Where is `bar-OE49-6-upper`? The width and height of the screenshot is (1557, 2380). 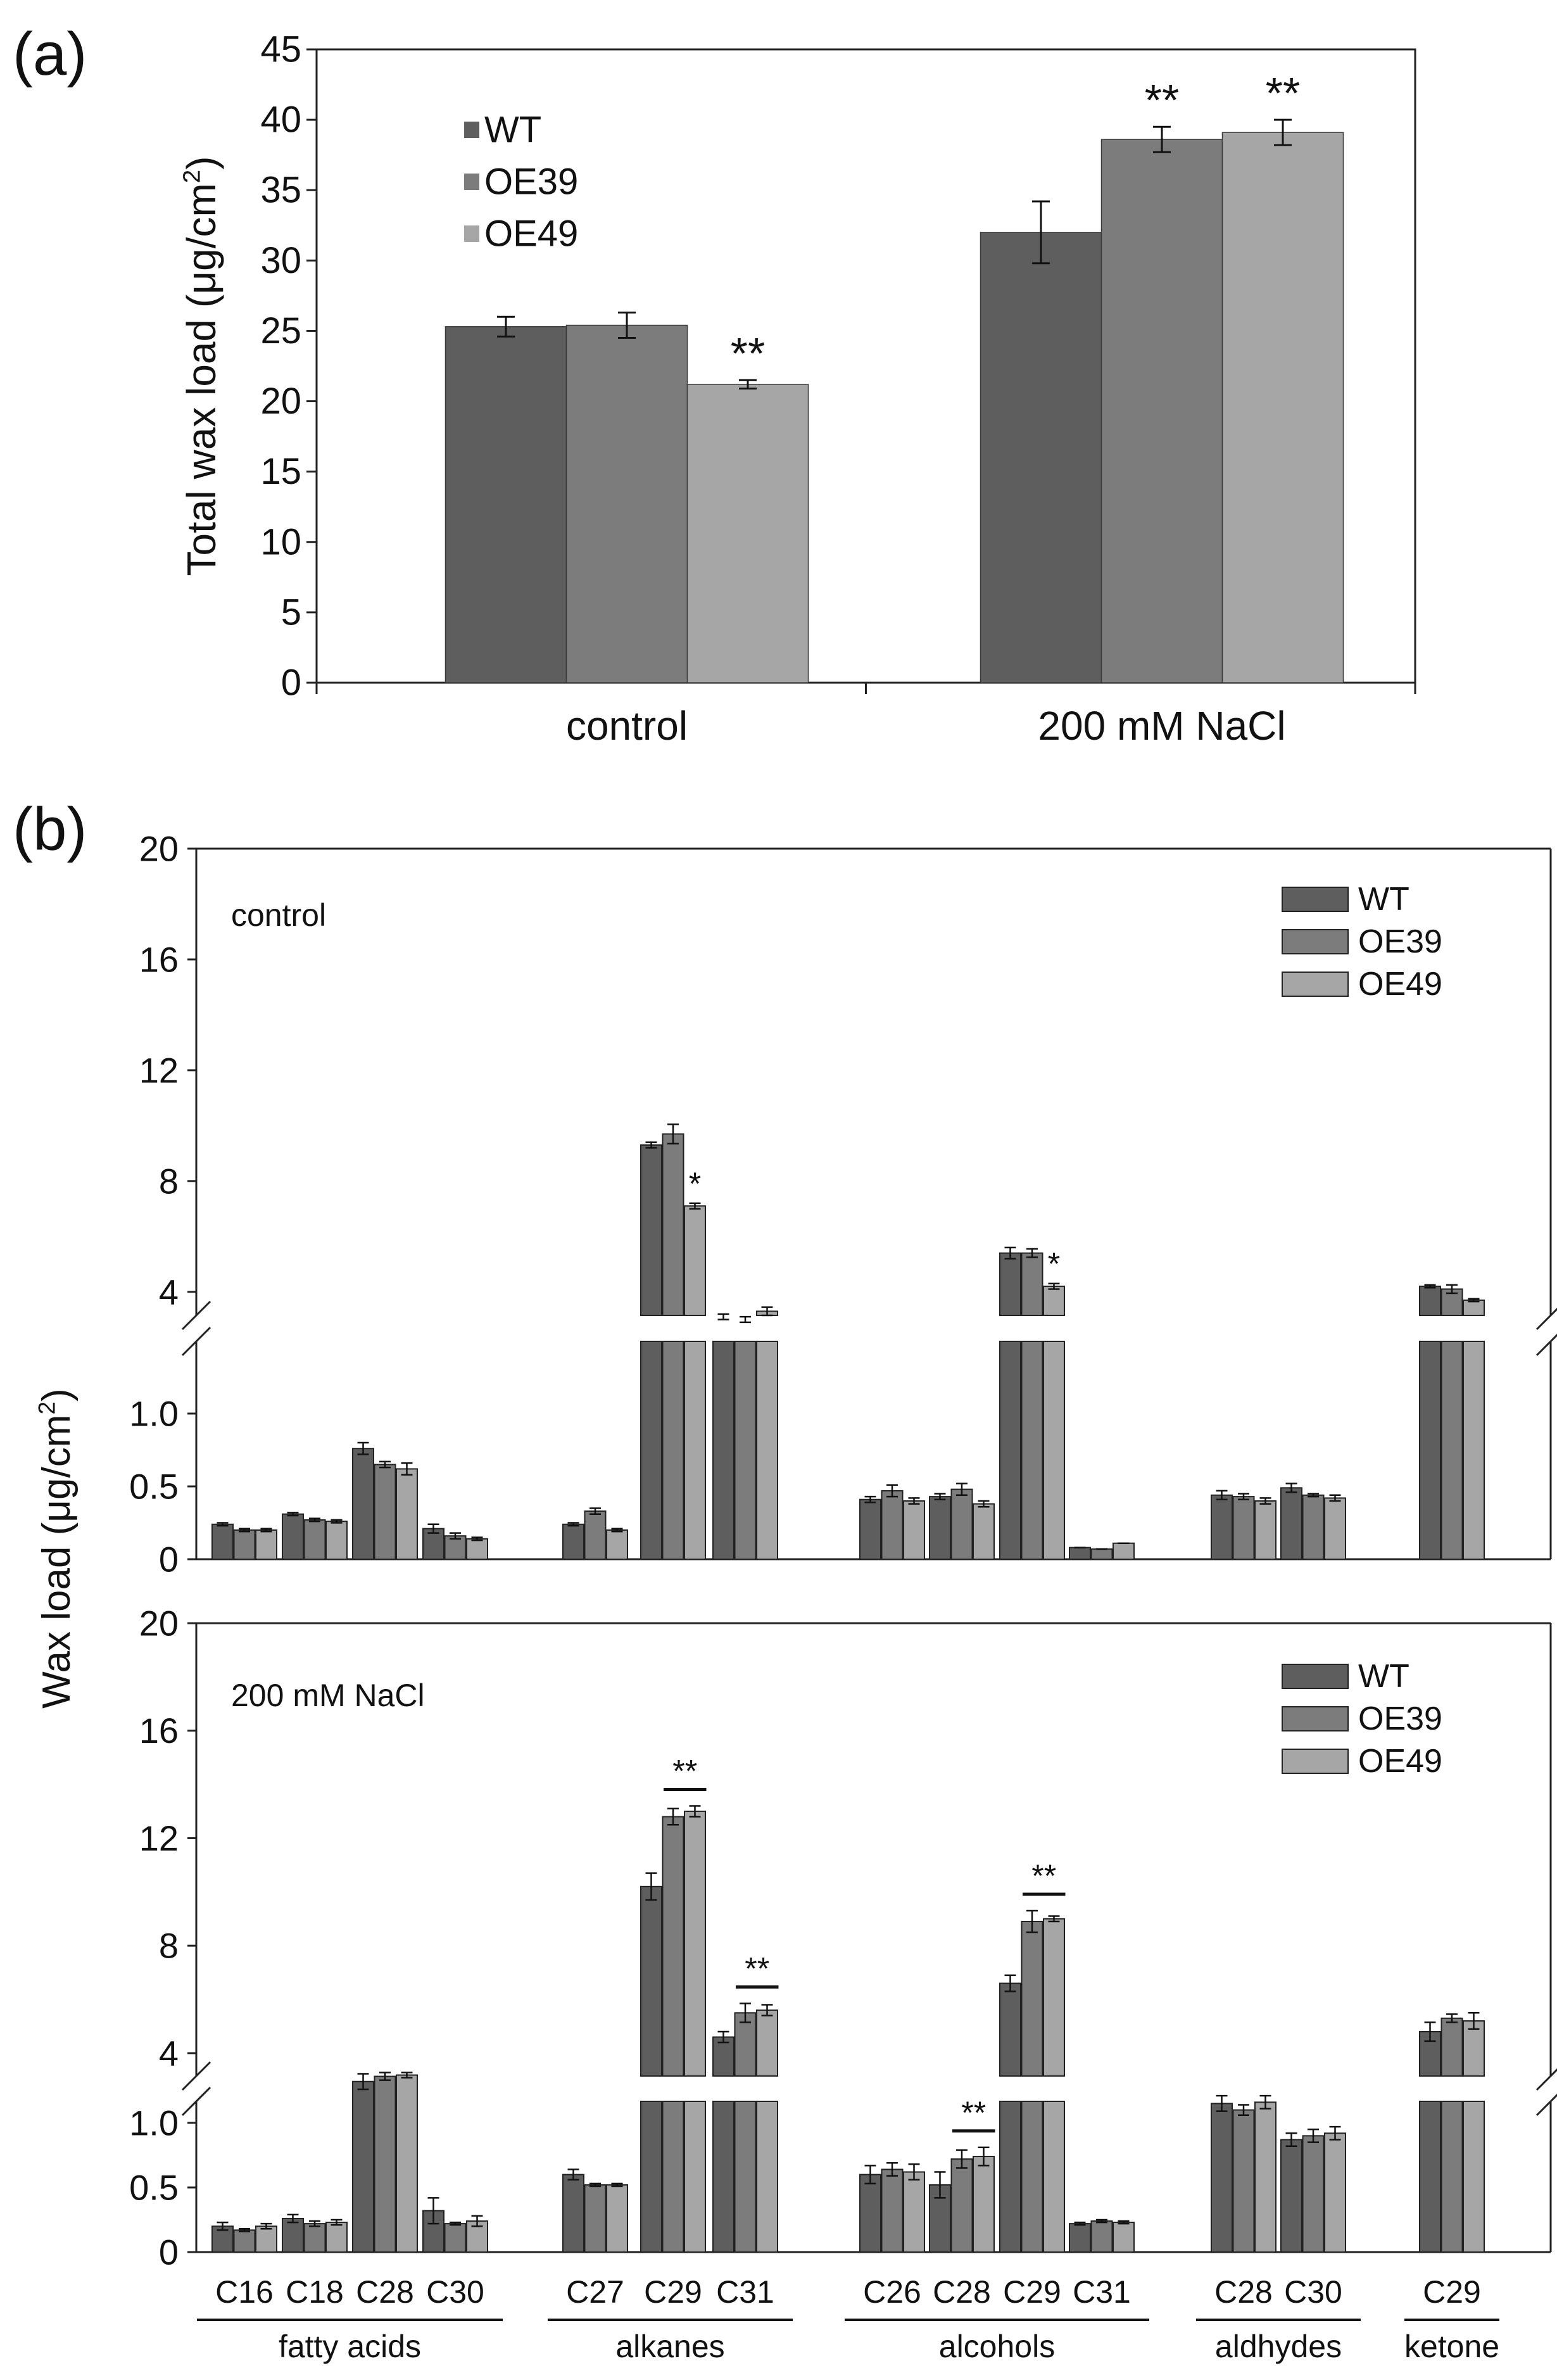
bar-OE49-6-upper is located at coordinates (767, 2043).